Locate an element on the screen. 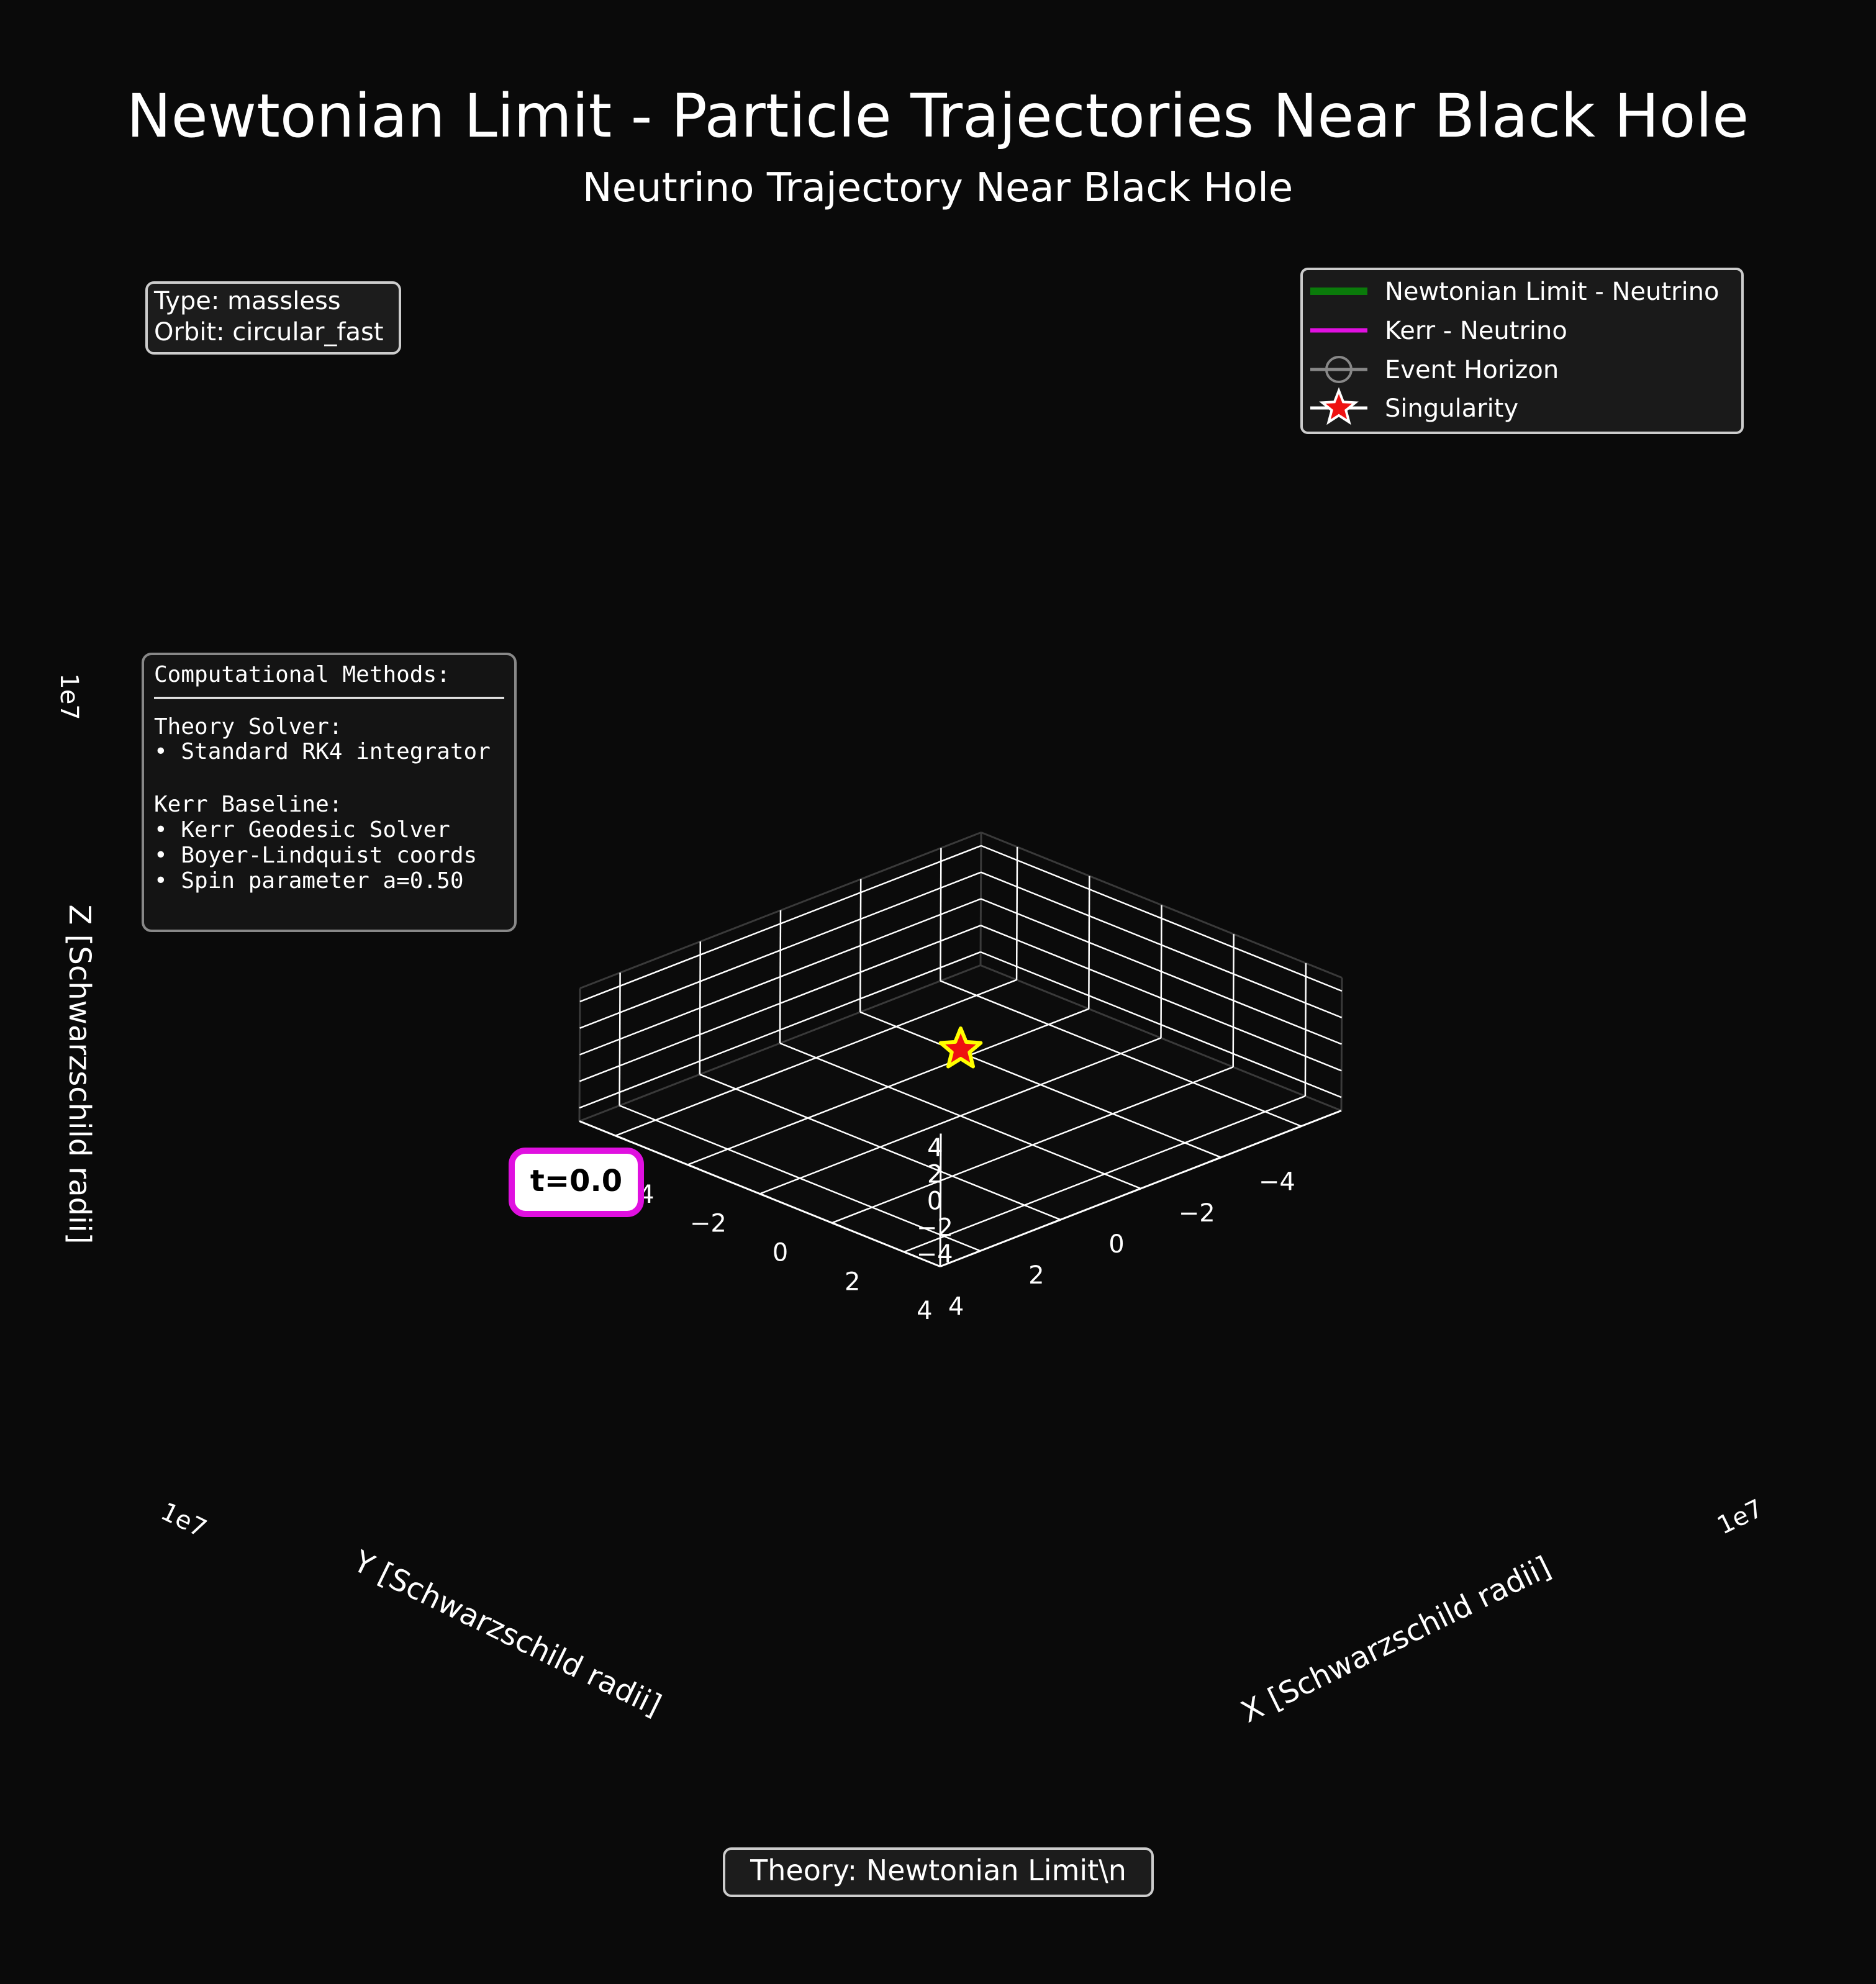 The height and width of the screenshot is (1984, 1876). grid-lines is located at coordinates (961, 1056).